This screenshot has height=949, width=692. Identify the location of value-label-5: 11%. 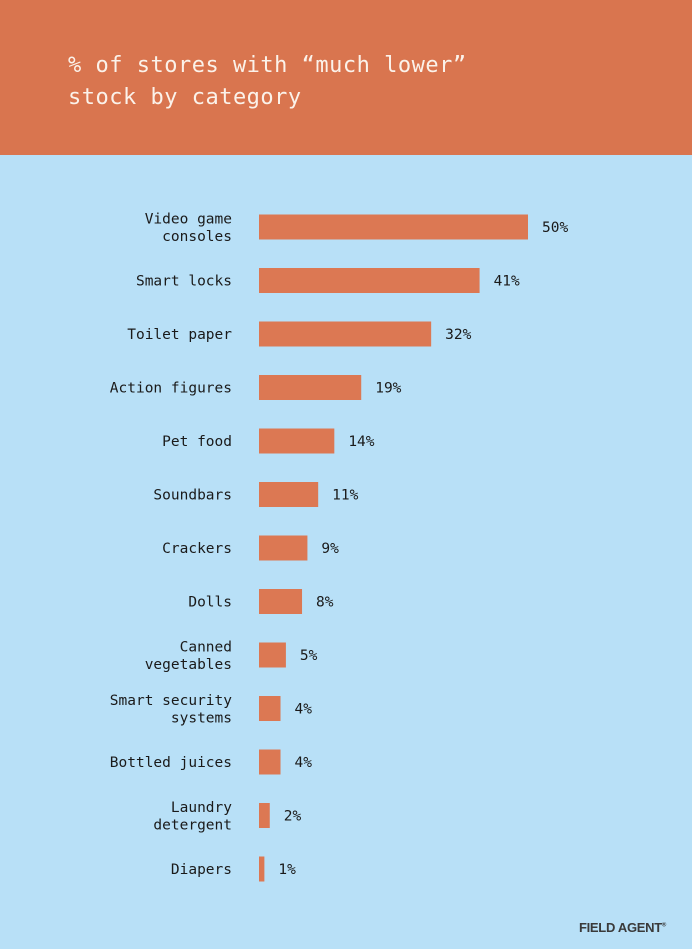
(345, 496).